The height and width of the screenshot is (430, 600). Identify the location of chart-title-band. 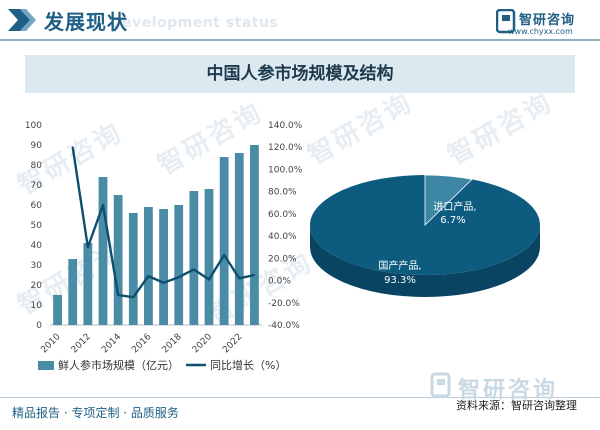
(300, 74).